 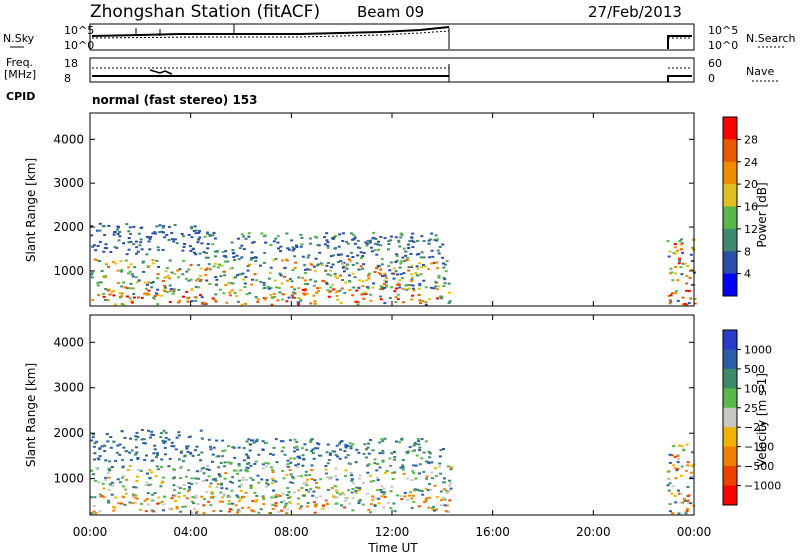 What do you see at coordinates (723, 45) in the screenshot?
I see `noise-right-tick-bottom: 10^0` at bounding box center [723, 45].